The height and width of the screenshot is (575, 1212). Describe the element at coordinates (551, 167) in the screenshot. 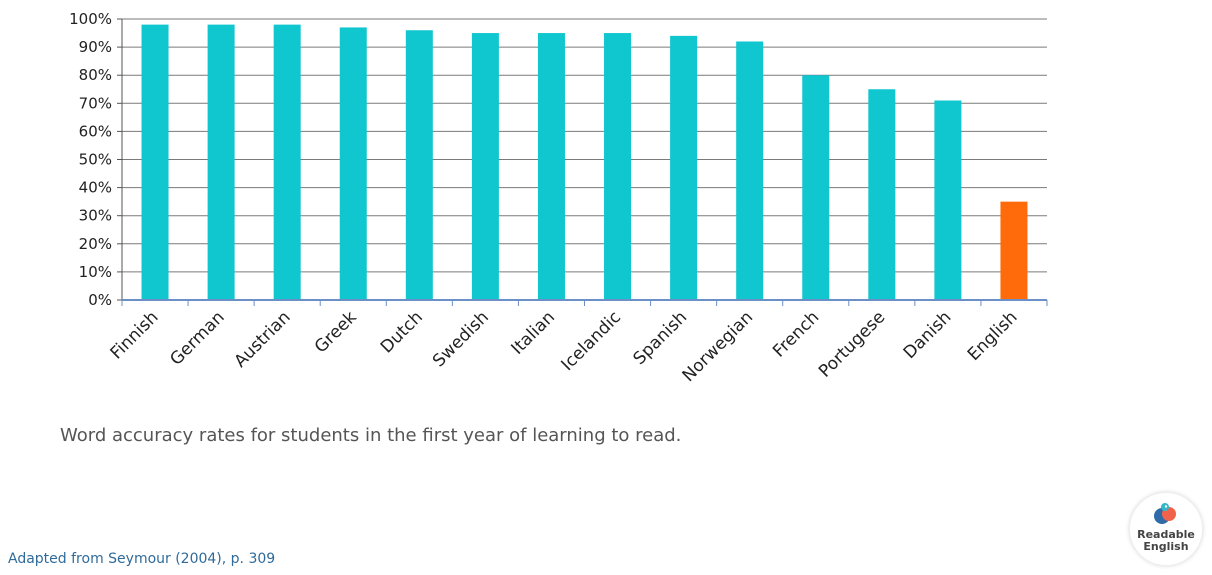

I see `bar-italian` at that location.